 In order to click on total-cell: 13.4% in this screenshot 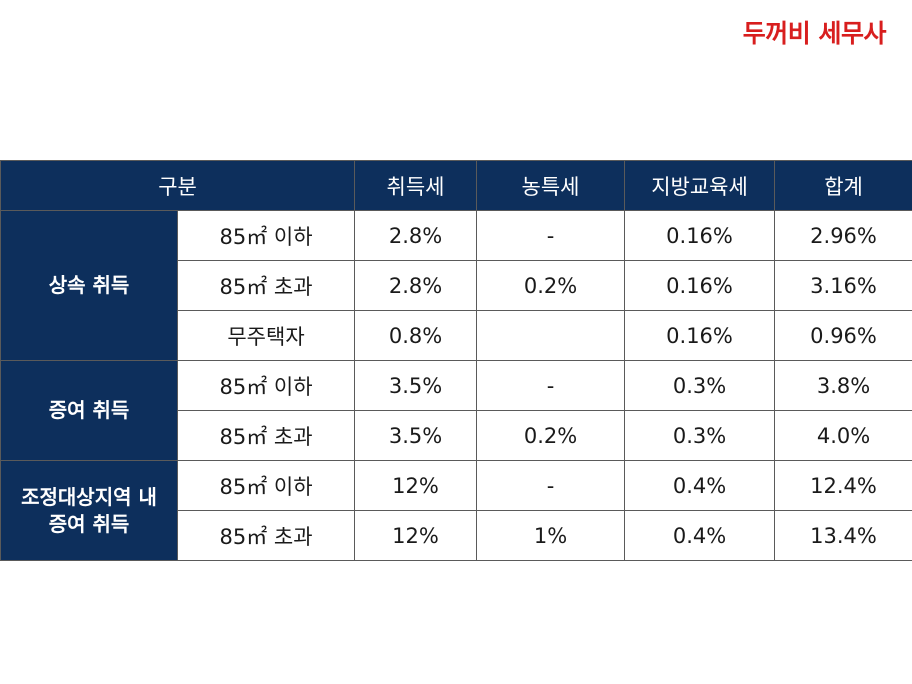, I will do `click(843, 535)`.